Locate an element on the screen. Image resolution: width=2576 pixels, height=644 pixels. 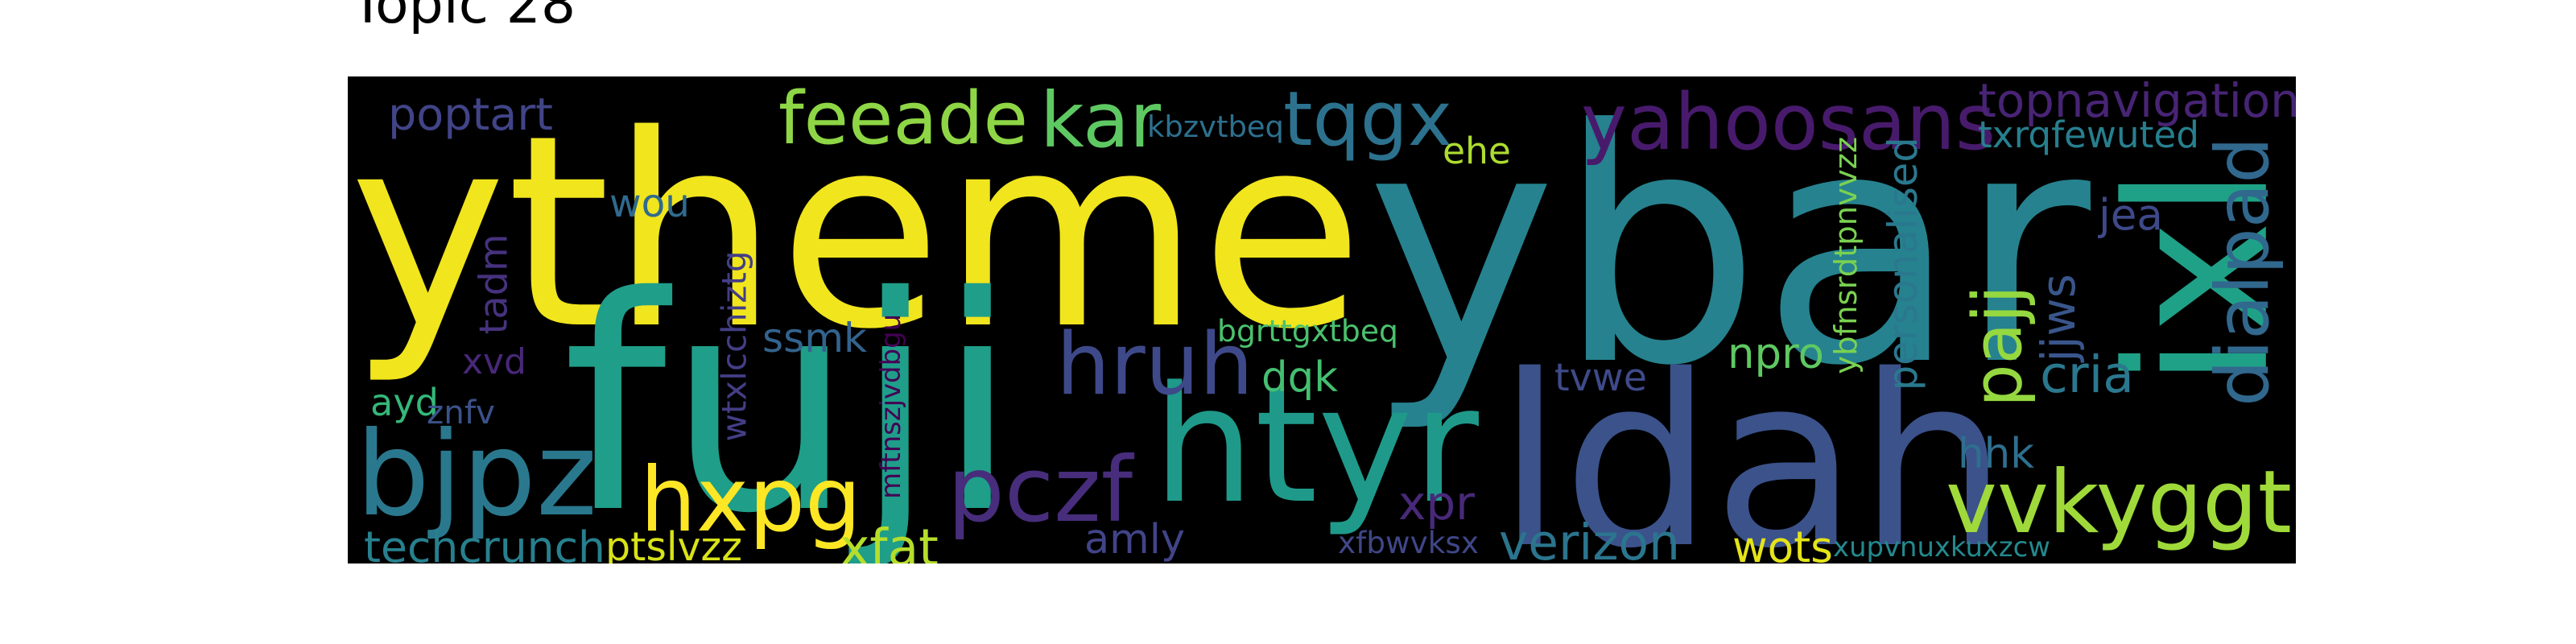
word-29: mftnszjvdbgu is located at coordinates (891, 406).